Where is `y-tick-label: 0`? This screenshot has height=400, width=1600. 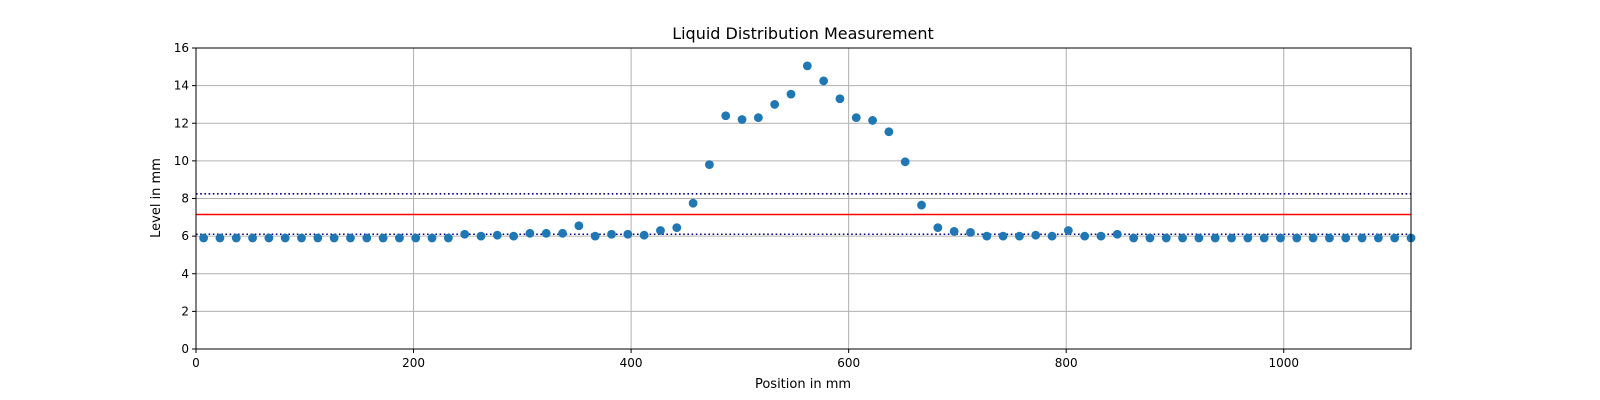
y-tick-label: 0 is located at coordinates (185, 349).